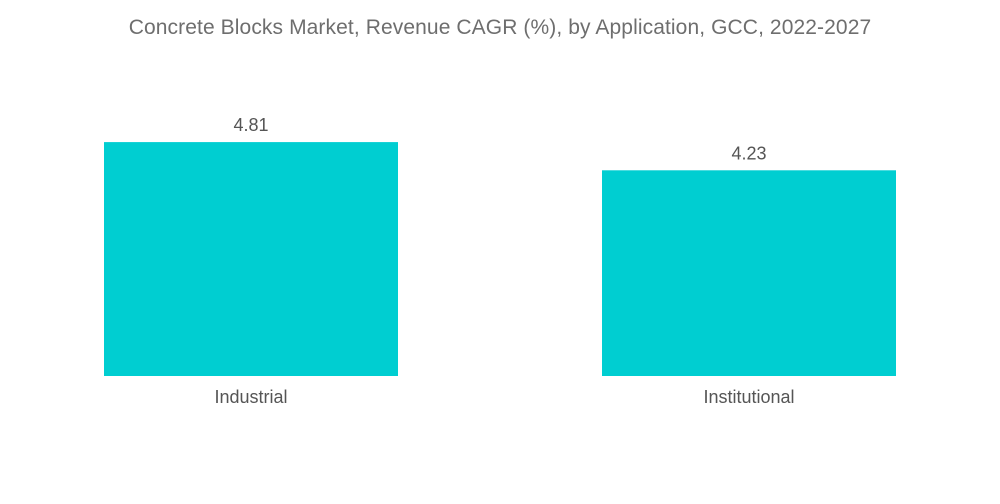 This screenshot has width=1000, height=504. I want to click on bar-institutional, so click(749, 273).